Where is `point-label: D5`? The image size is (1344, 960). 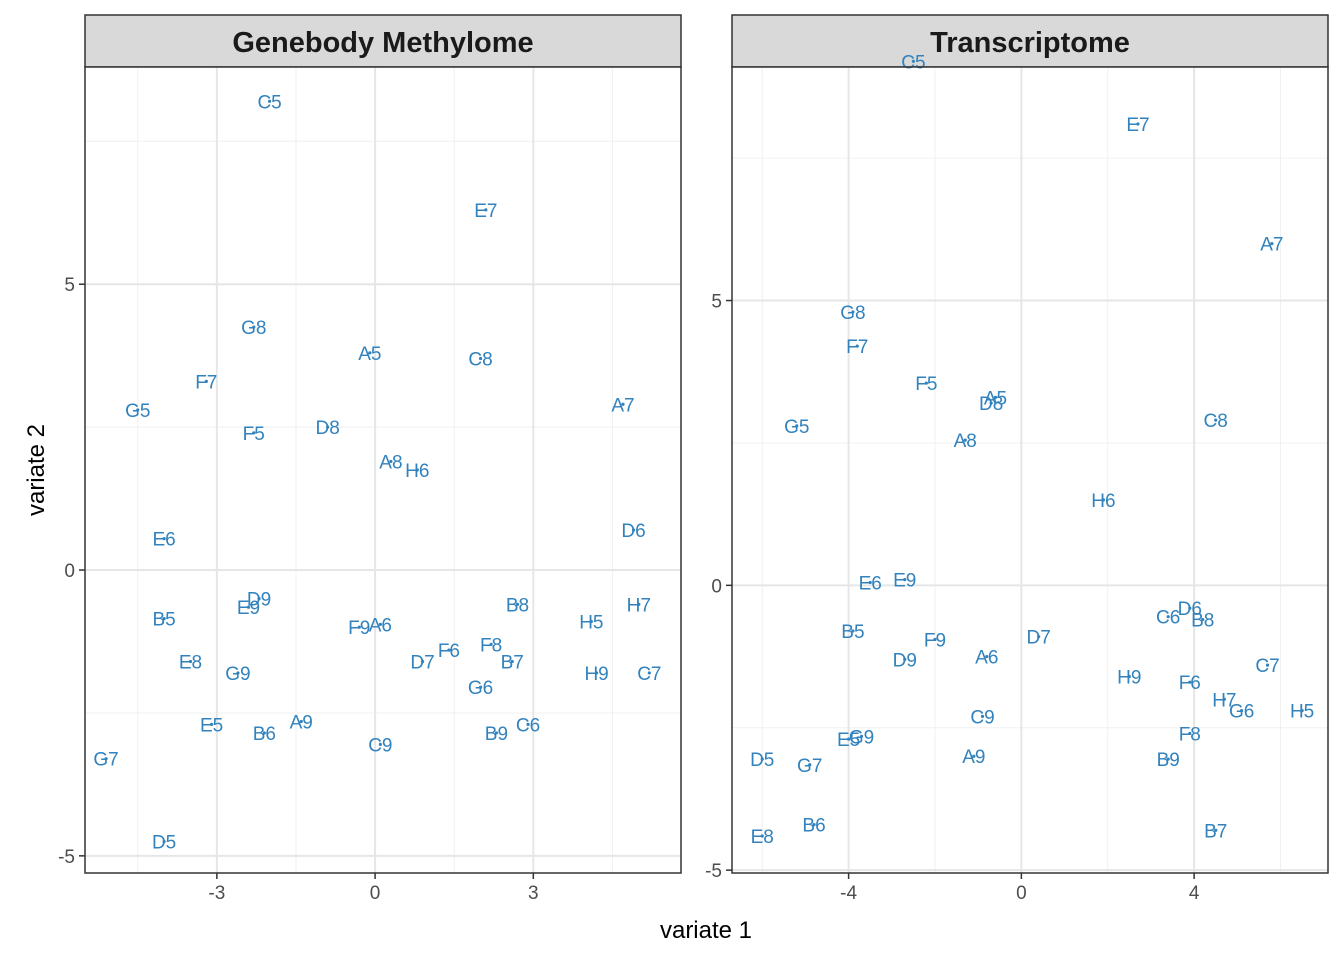 point-label: D5 is located at coordinates (164, 843).